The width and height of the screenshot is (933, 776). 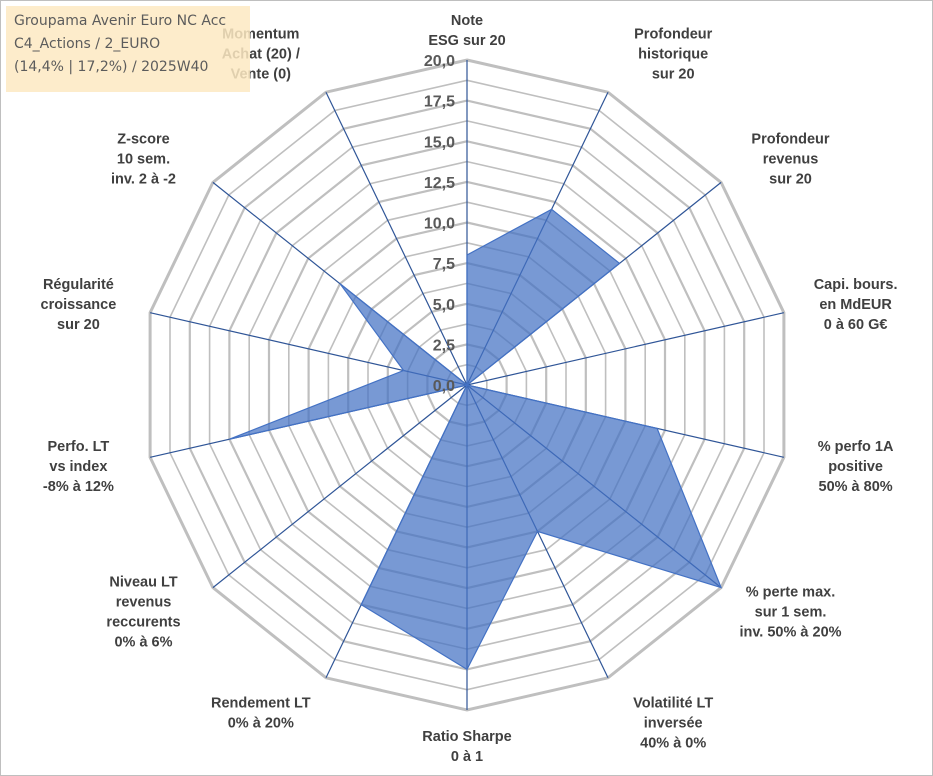 I want to click on fund-stats: (14,4% | 17,2%) / 2025W40, so click(x=111, y=67).